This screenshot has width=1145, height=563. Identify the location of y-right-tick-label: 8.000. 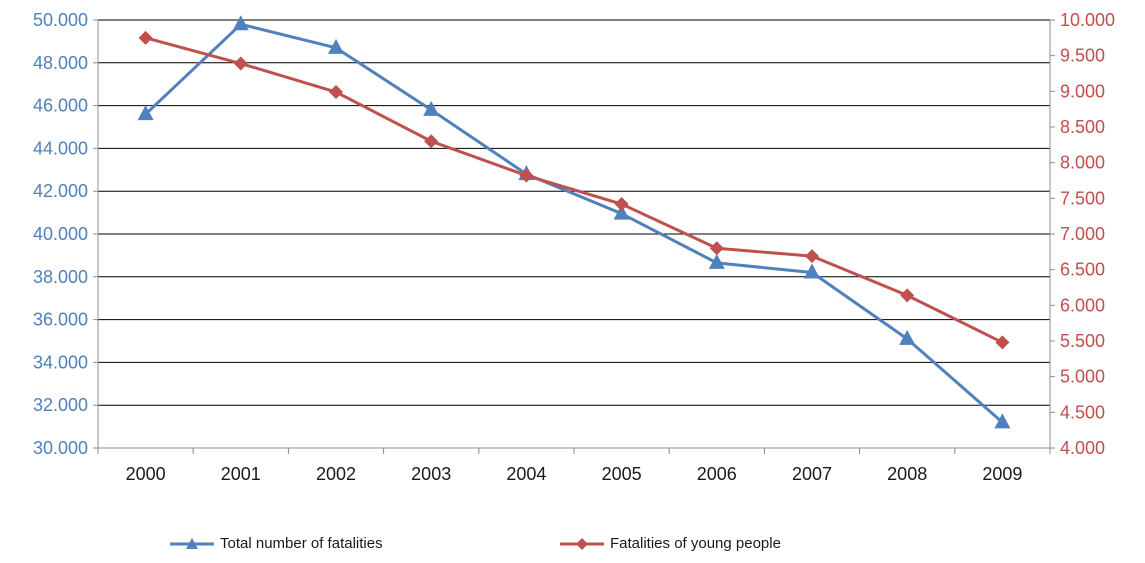
(1082, 163).